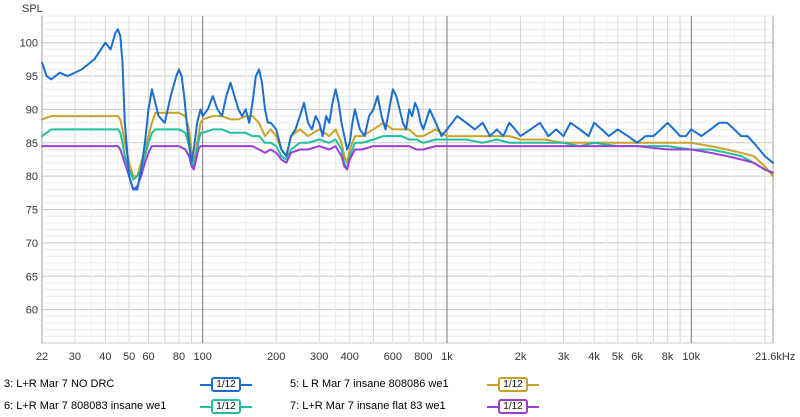 This screenshot has width=800, height=417. I want to click on smoothing-badge-series-7: 1/12, so click(513, 406).